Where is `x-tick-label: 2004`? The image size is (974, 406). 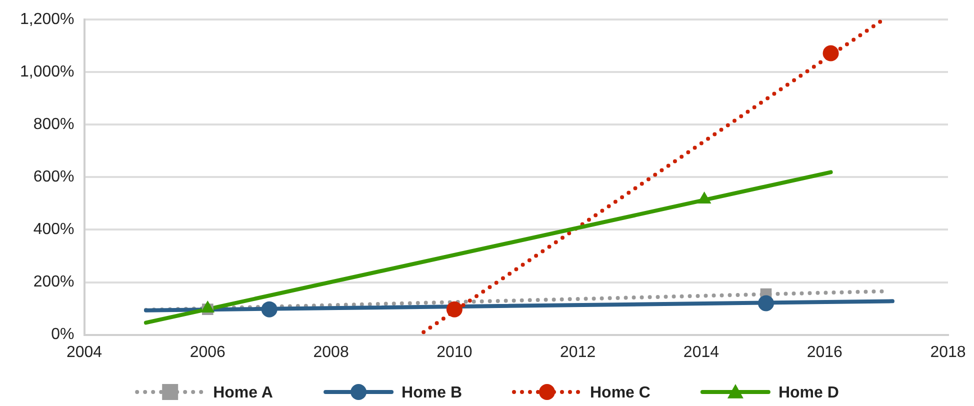
x-tick-label: 2004 is located at coordinates (84, 352).